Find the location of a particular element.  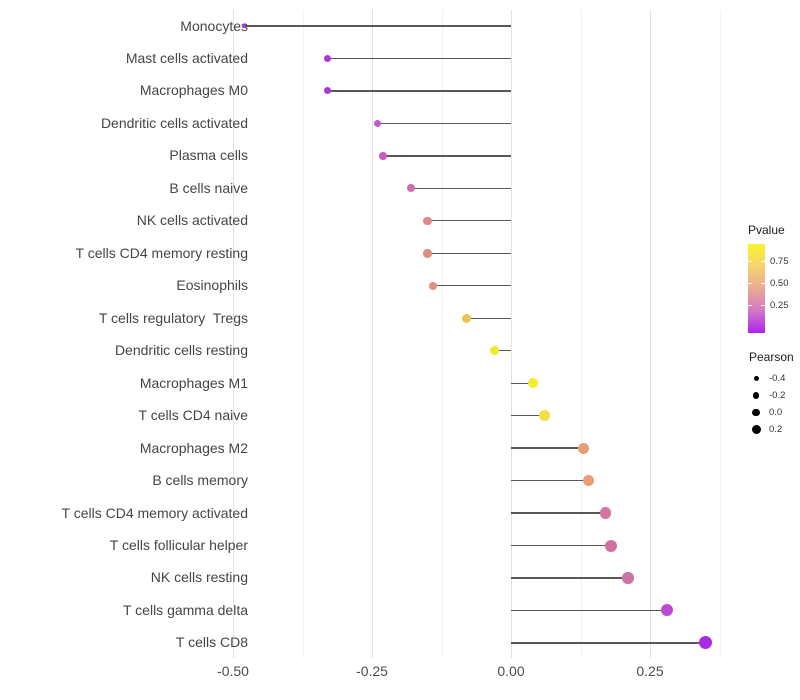

pearson-legend-label: -0.2 is located at coordinates (777, 395).